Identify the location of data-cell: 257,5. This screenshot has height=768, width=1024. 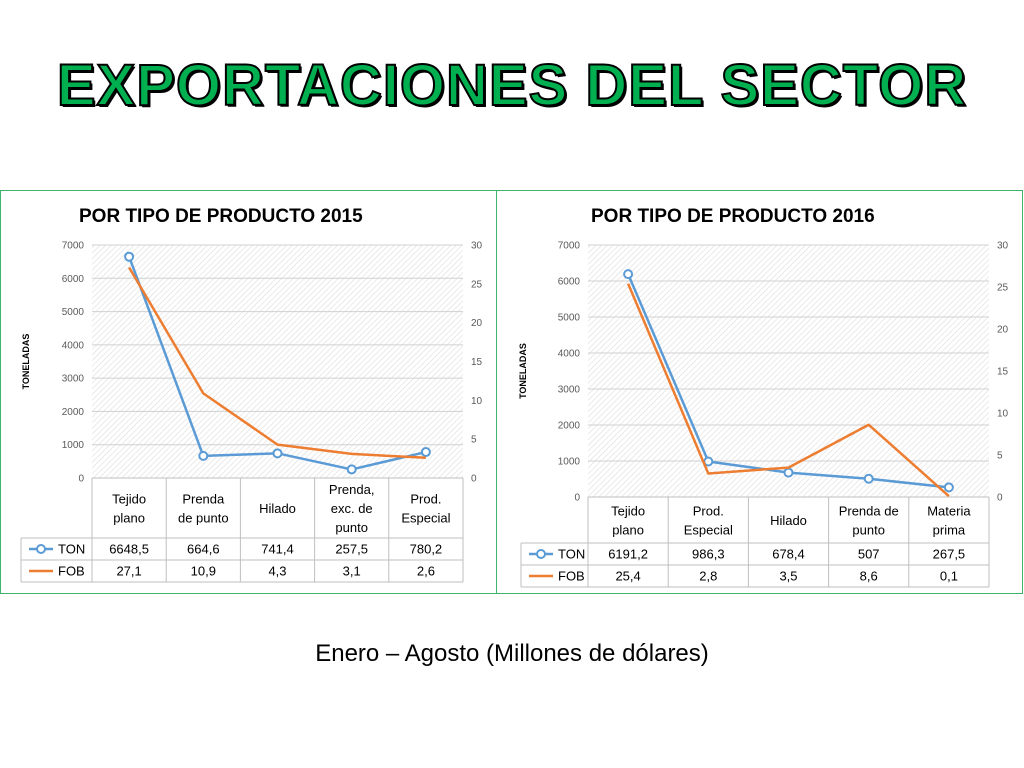
(351, 549).